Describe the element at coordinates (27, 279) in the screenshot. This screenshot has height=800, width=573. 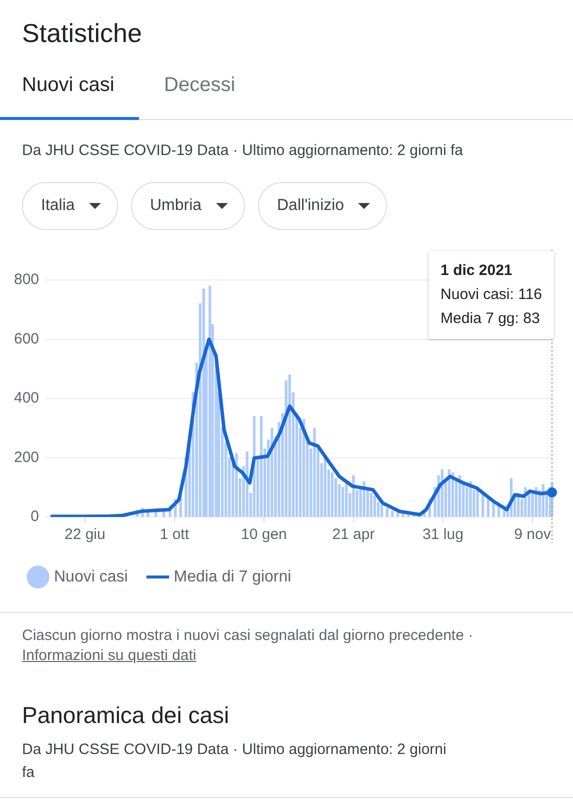
I see `y-tick-label: 800` at that location.